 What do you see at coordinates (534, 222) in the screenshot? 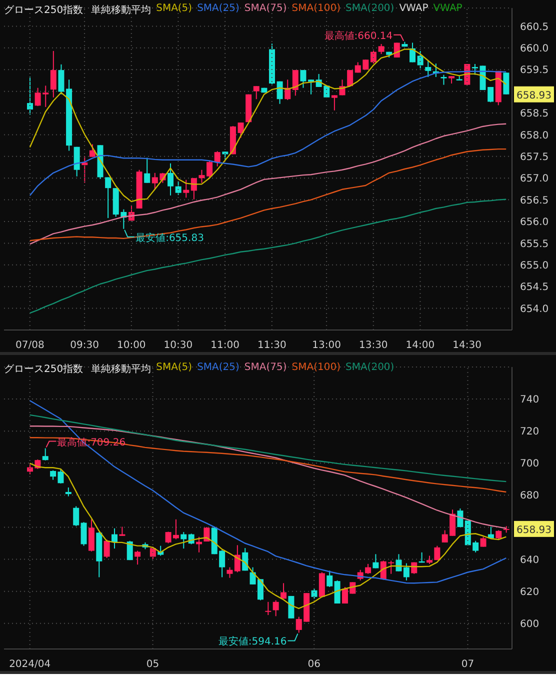
I see `y-tick-label: 656.0` at bounding box center [534, 222].